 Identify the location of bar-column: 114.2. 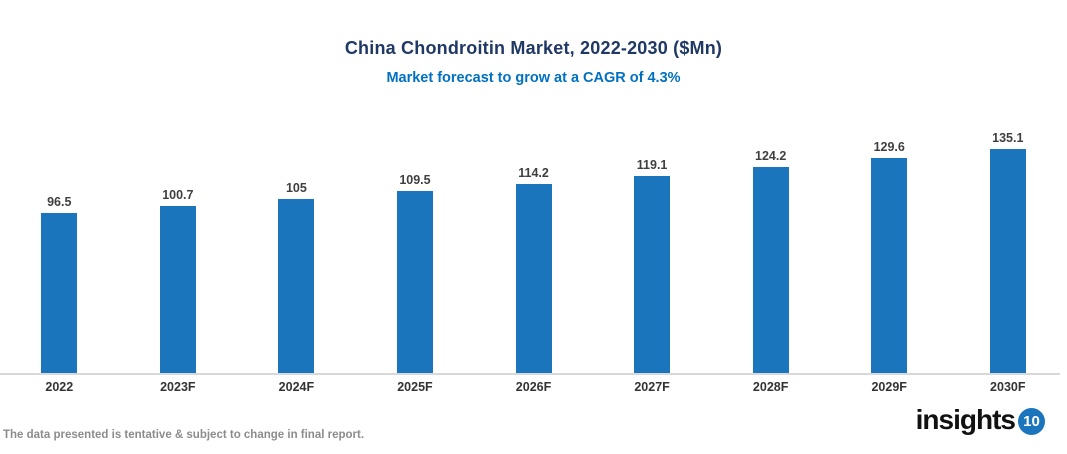
(533, 269).